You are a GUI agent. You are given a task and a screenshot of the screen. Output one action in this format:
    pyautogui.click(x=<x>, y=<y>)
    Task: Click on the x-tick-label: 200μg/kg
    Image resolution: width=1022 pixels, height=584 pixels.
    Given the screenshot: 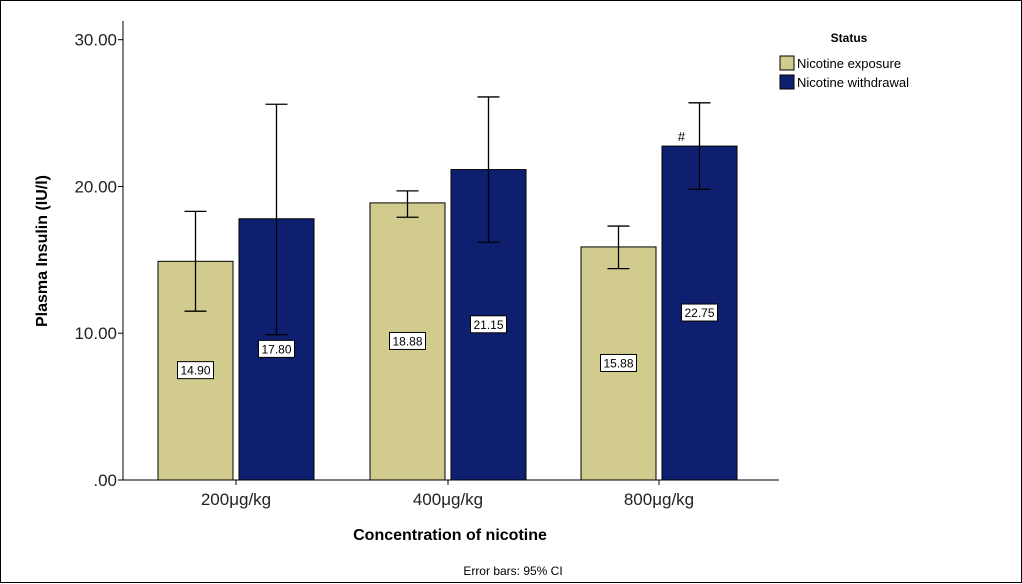 What is the action you would take?
    pyautogui.click(x=236, y=499)
    